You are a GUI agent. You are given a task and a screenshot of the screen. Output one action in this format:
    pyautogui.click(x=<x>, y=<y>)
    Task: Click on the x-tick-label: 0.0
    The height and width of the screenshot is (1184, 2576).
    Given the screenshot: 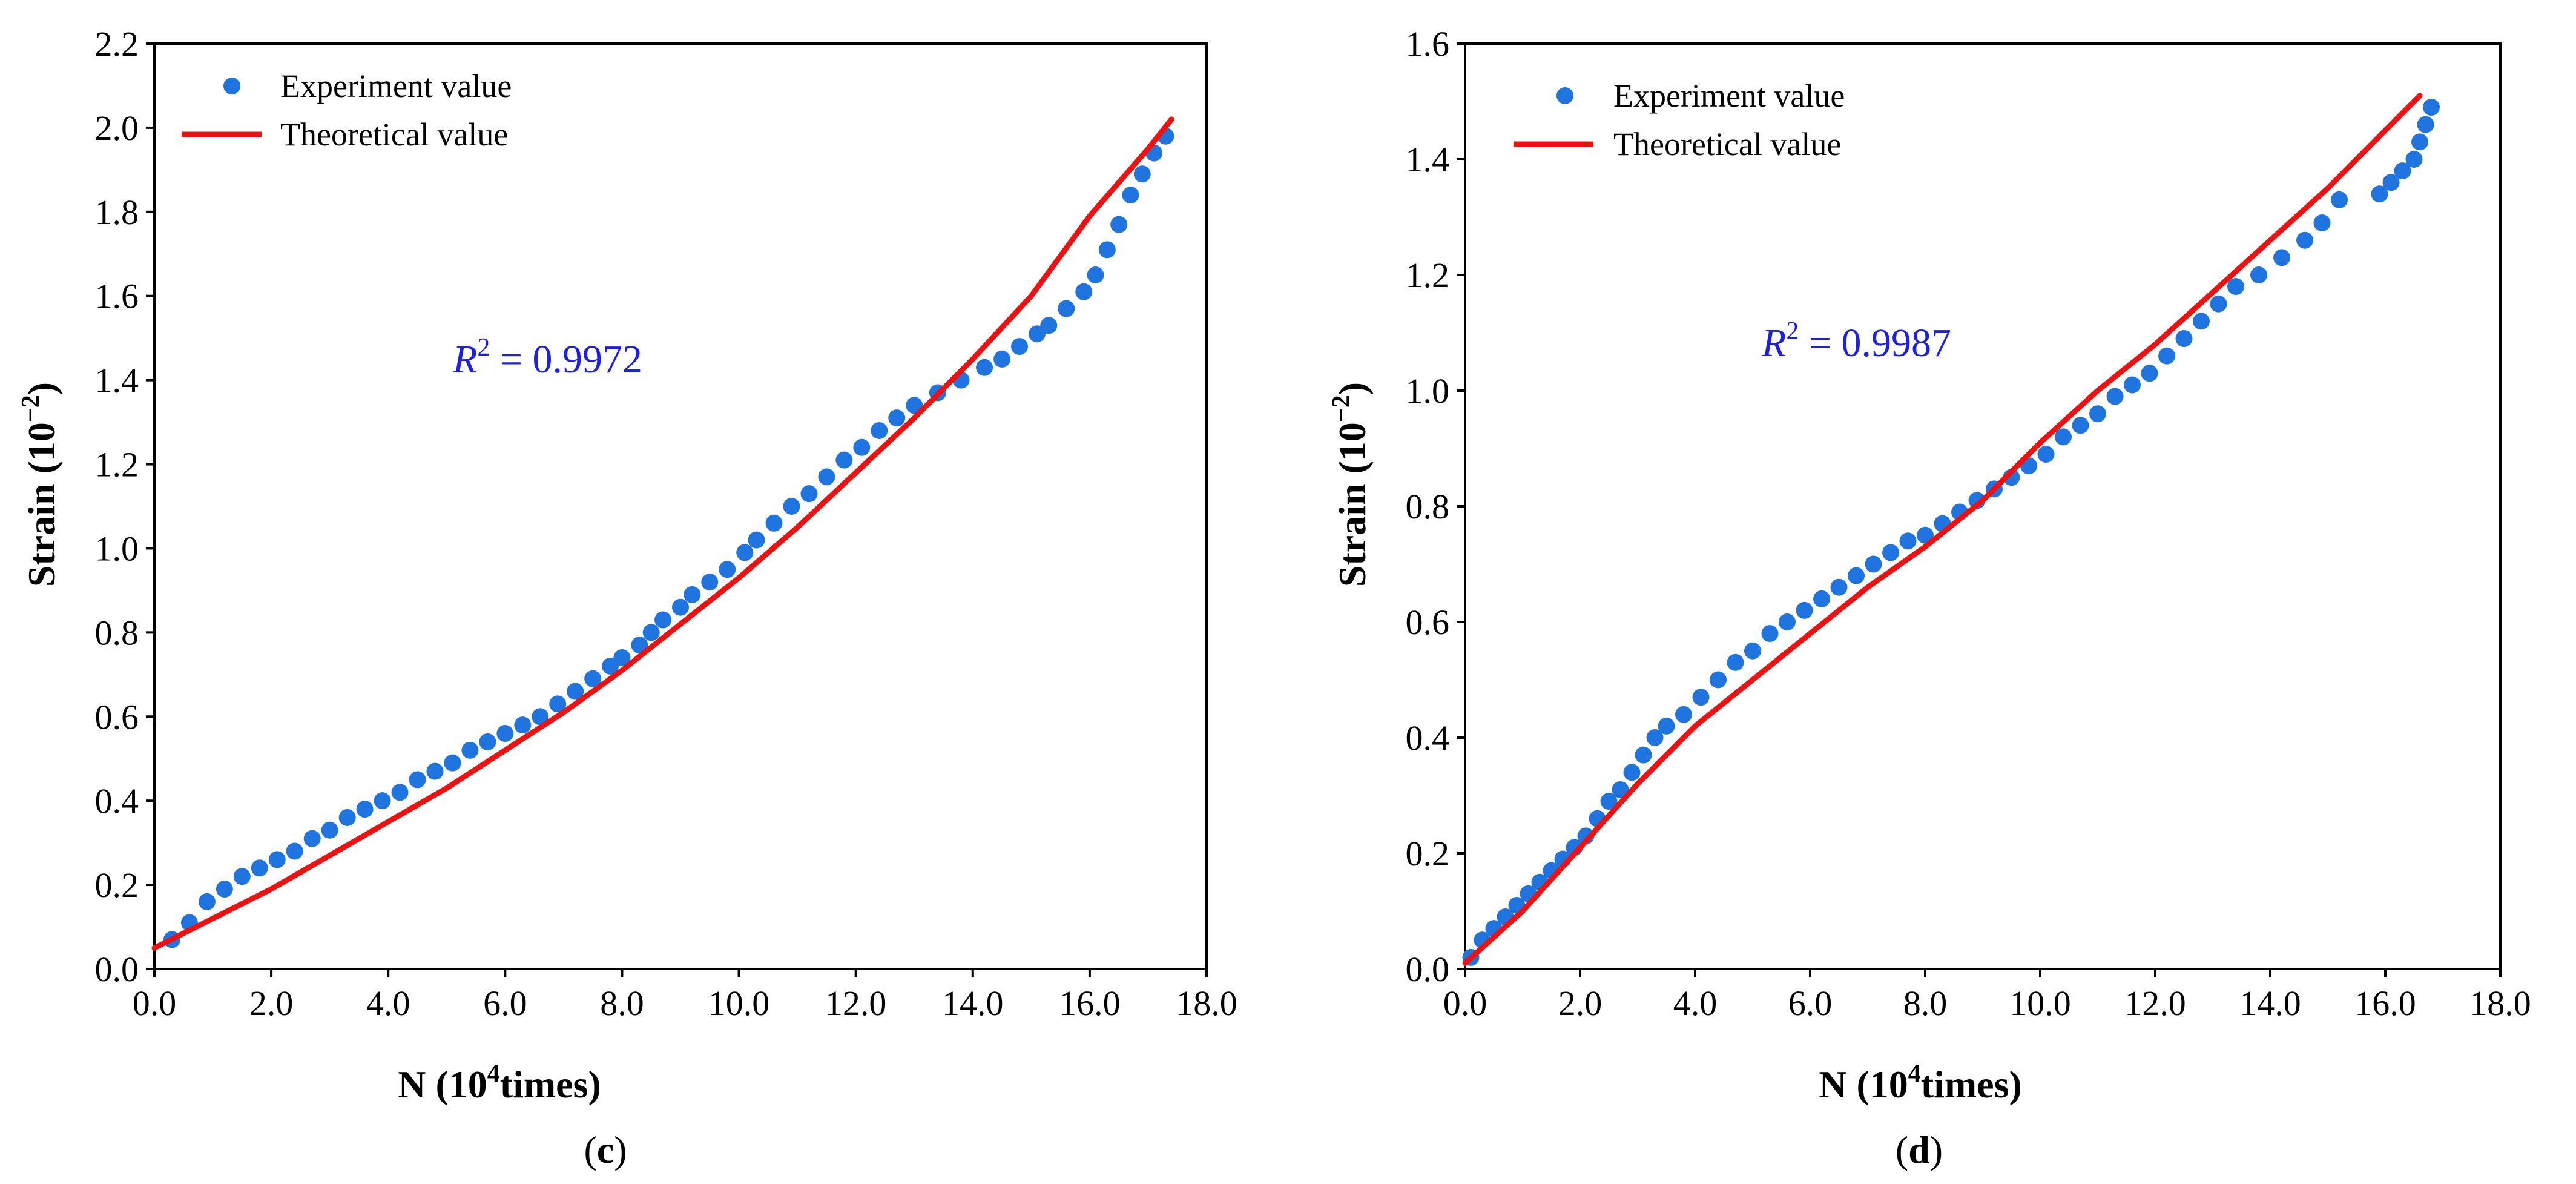 What is the action you would take?
    pyautogui.click(x=155, y=1004)
    